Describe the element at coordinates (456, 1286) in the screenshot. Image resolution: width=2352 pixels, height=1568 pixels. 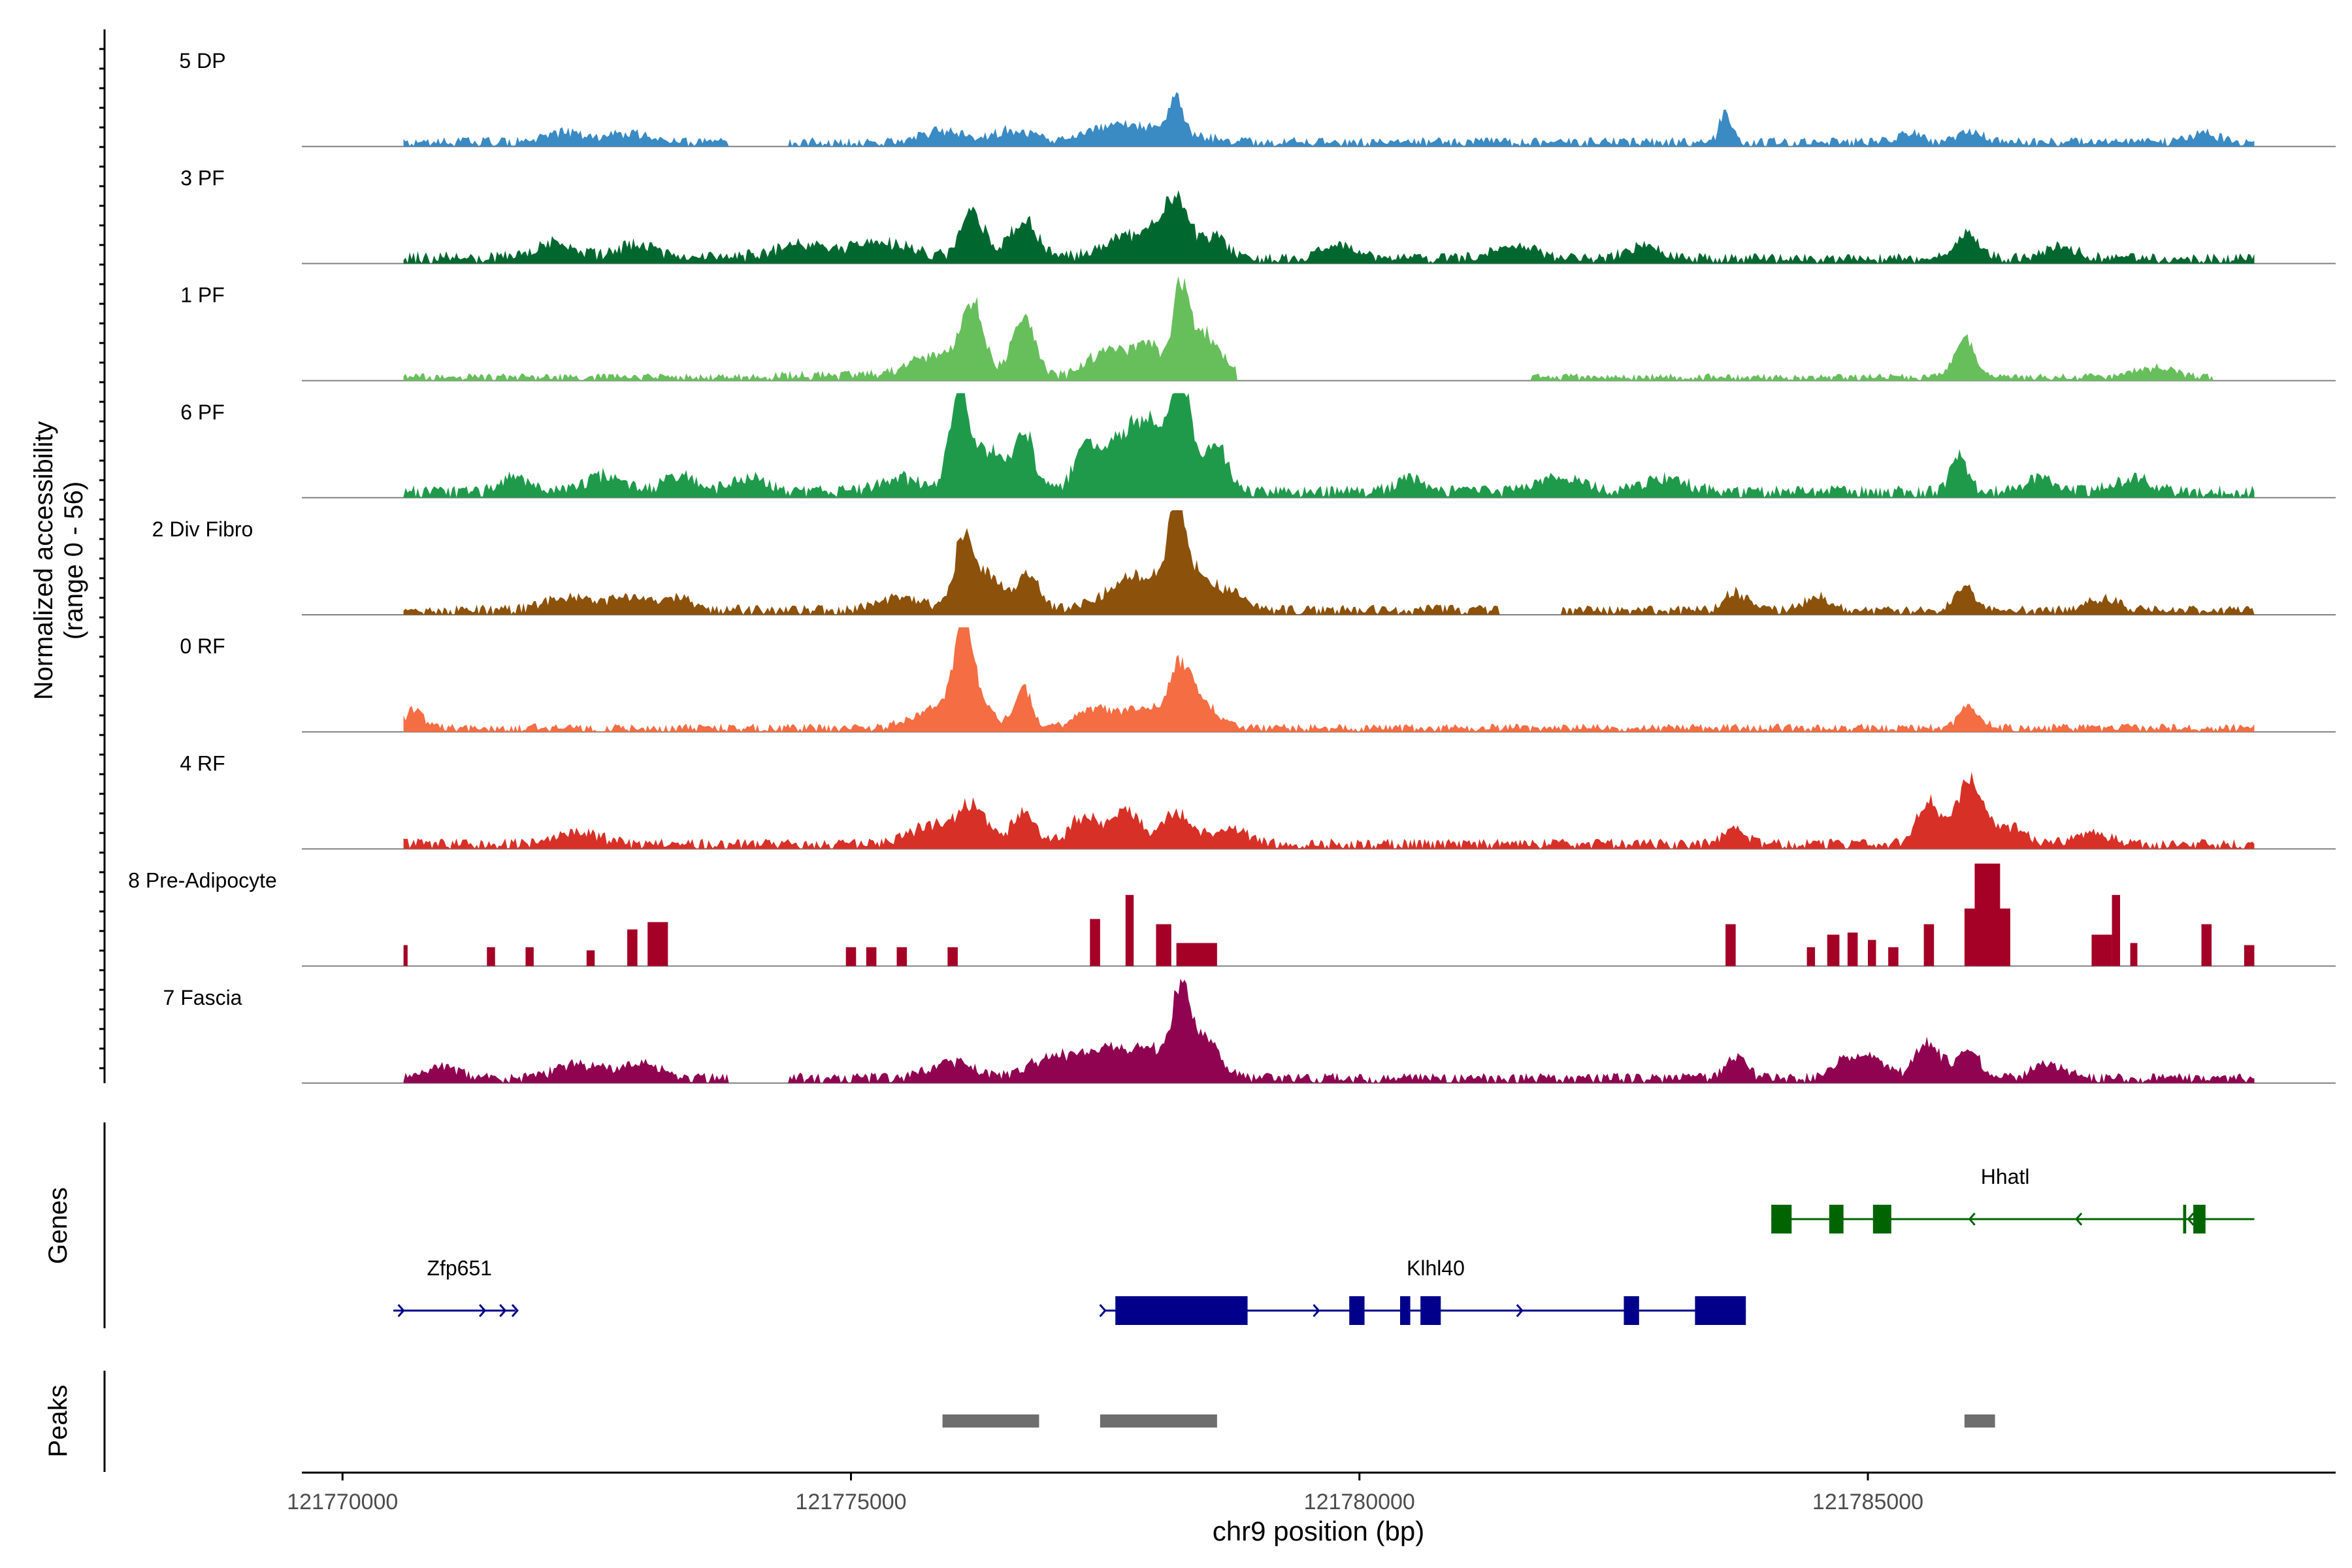
I see `gene-zfp651: Zfp651` at that location.